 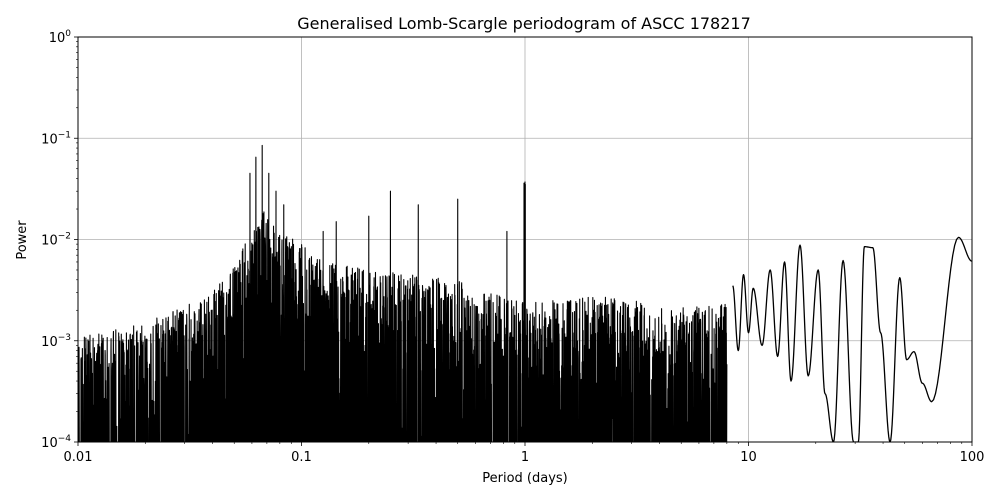 I want to click on periodogram-line-smooth, so click(x=852, y=339).